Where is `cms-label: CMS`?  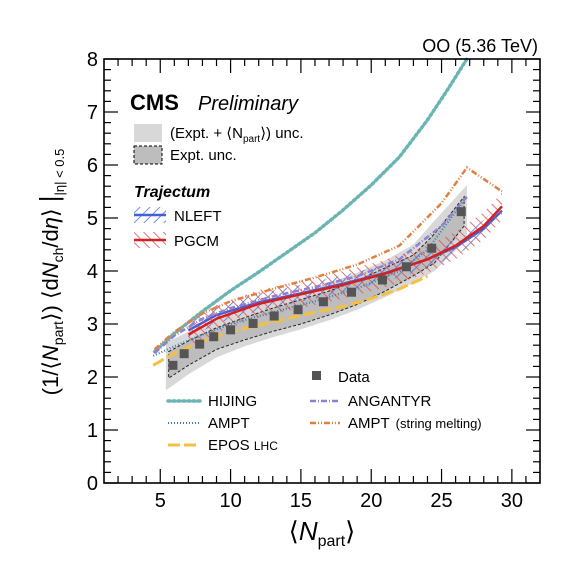
cms-label: CMS is located at coordinates (154, 102).